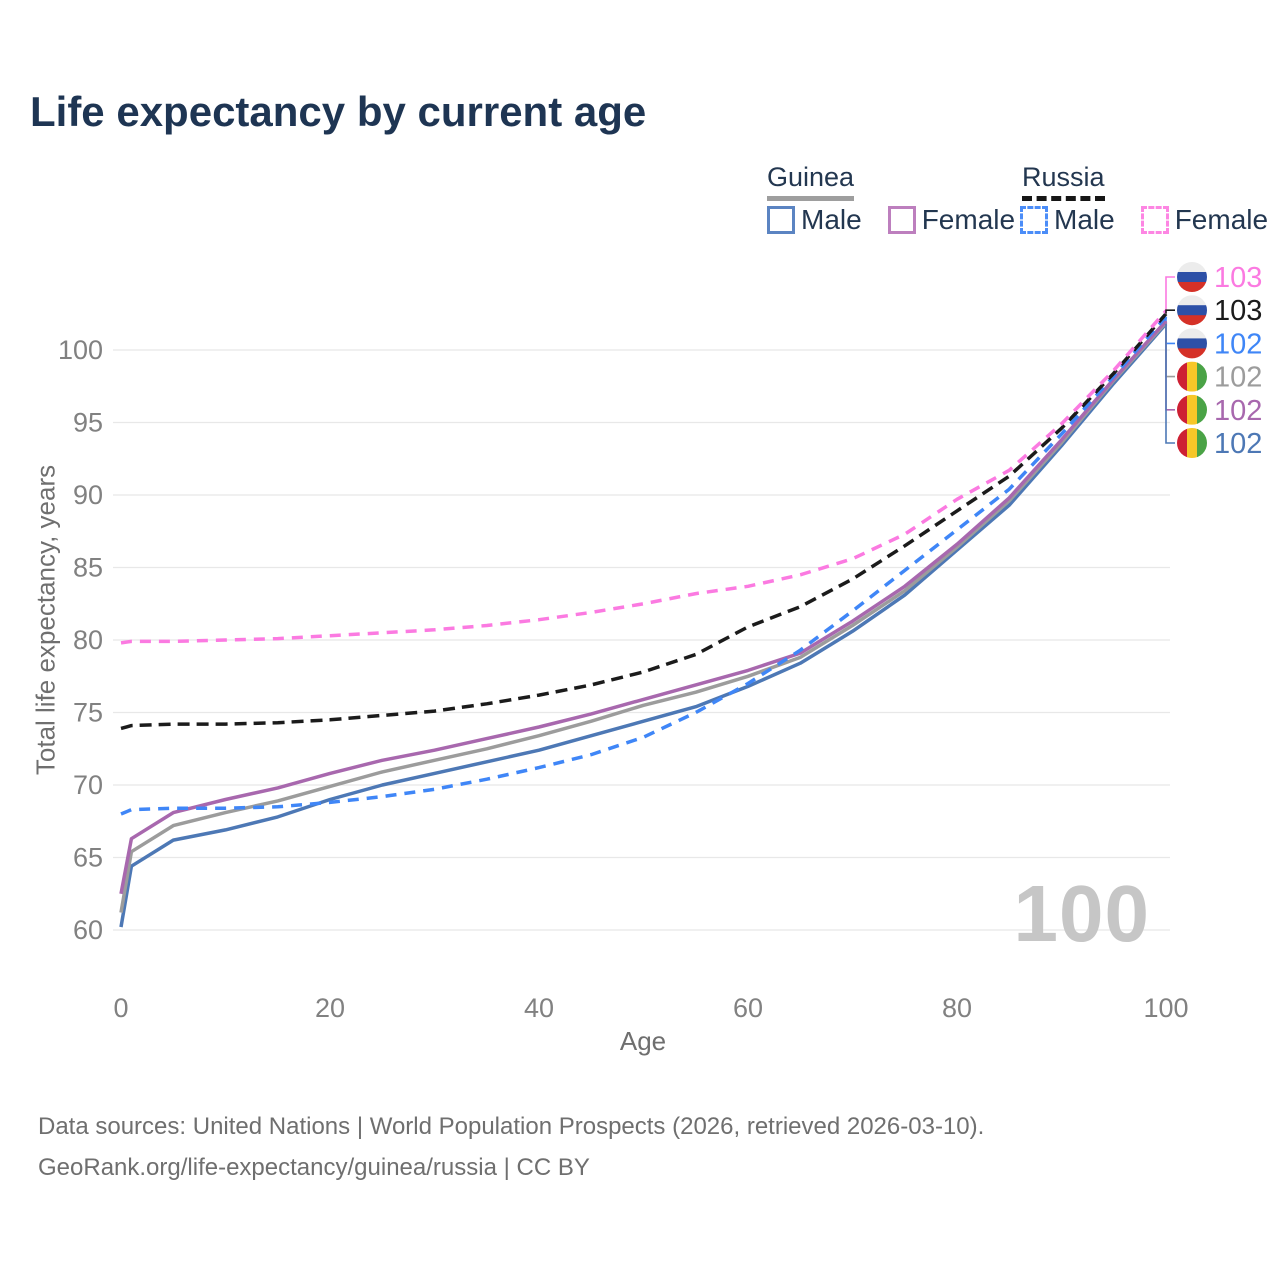 The width and height of the screenshot is (1280, 1280). What do you see at coordinates (539, 1008) in the screenshot?
I see `x-tick-40: 40` at bounding box center [539, 1008].